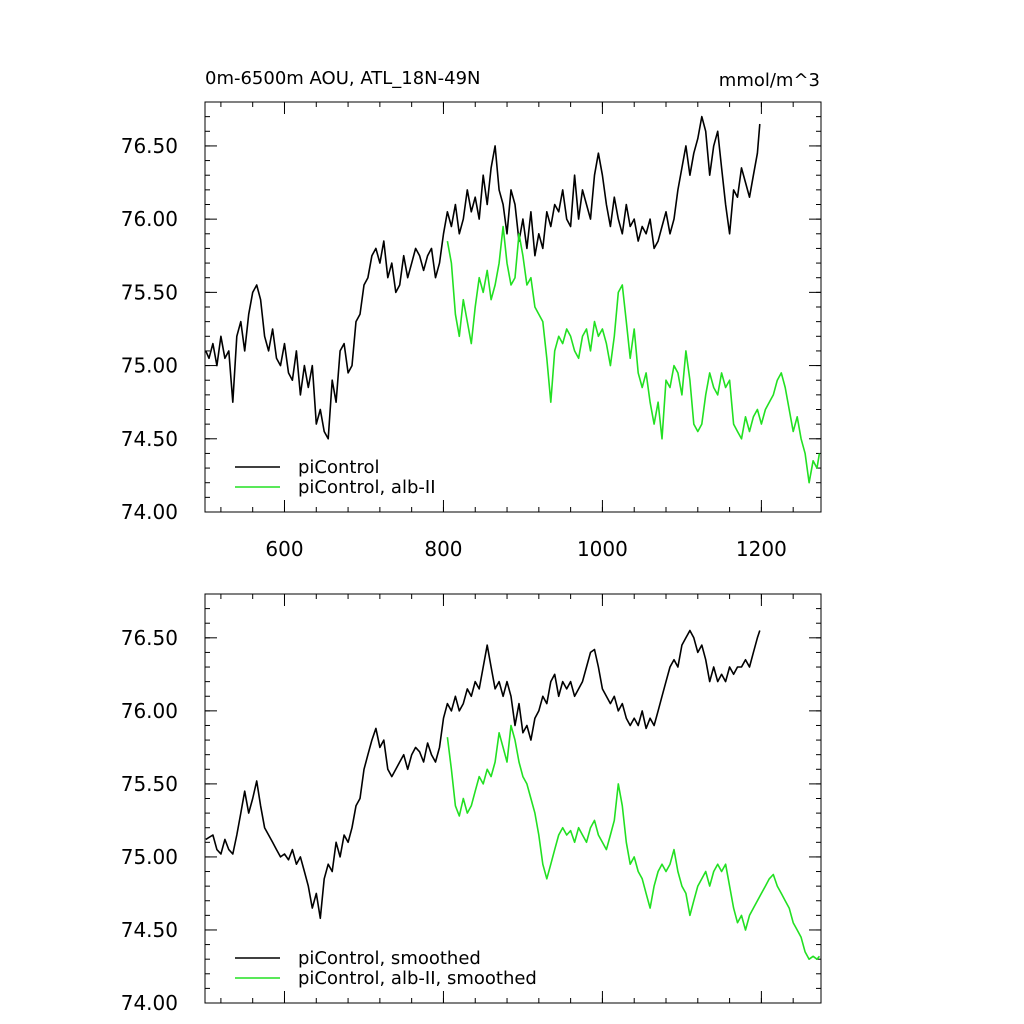 This screenshot has height=1024, width=1024. I want to click on x-tick-label: 1200, so click(761, 549).